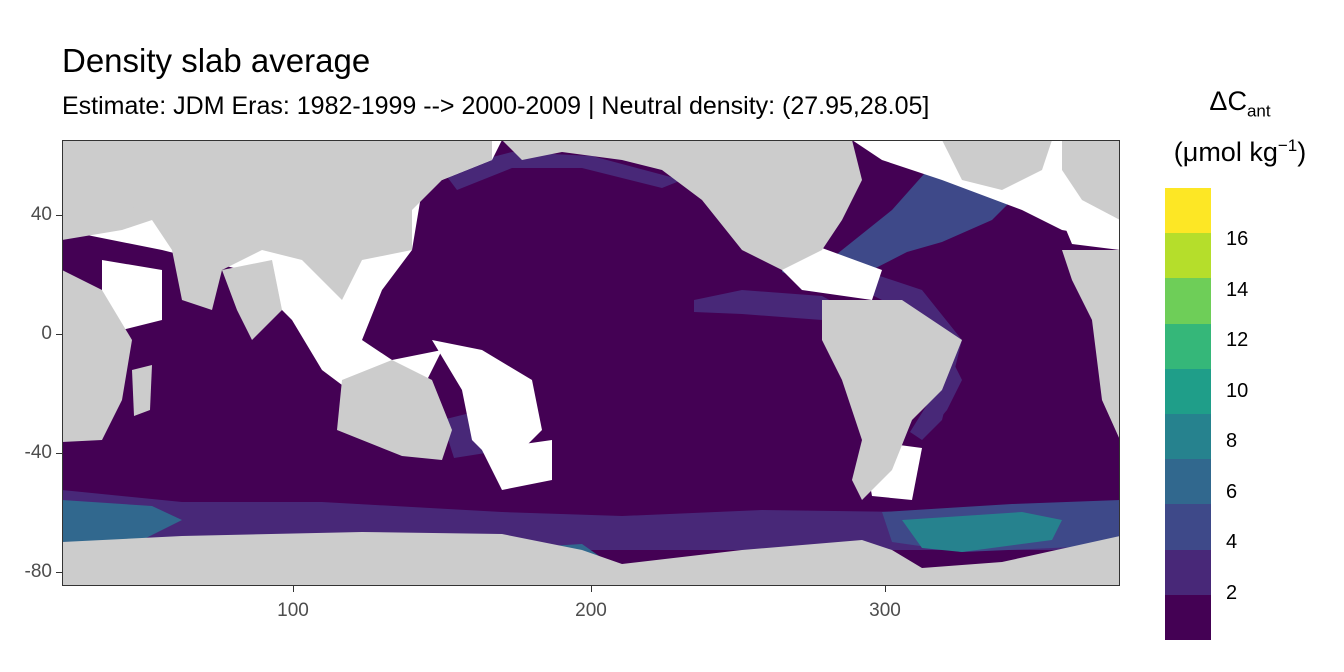 The height and width of the screenshot is (672, 1344). Describe the element at coordinates (1232, 441) in the screenshot. I see `legend-label: 8` at that location.